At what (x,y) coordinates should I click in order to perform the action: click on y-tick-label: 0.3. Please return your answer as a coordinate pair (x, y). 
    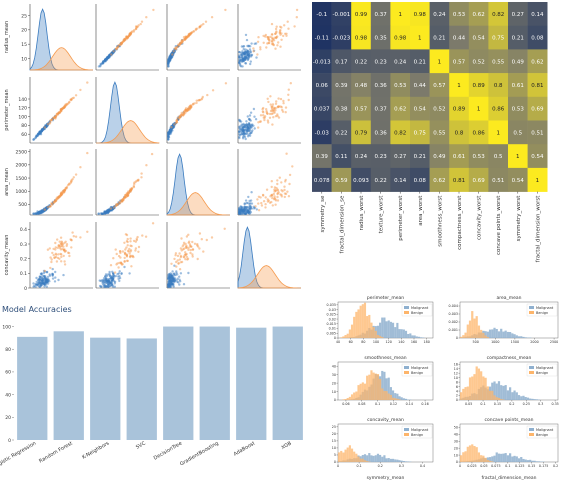
    Looking at the image, I should click on (23, 245).